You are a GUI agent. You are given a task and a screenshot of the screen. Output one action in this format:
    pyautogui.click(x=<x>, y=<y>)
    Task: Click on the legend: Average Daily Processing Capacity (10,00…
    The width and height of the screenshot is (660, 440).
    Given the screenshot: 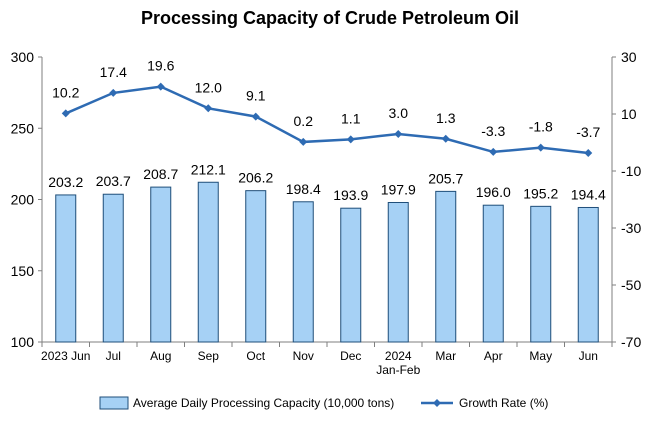 What is the action you would take?
    pyautogui.click(x=323, y=403)
    